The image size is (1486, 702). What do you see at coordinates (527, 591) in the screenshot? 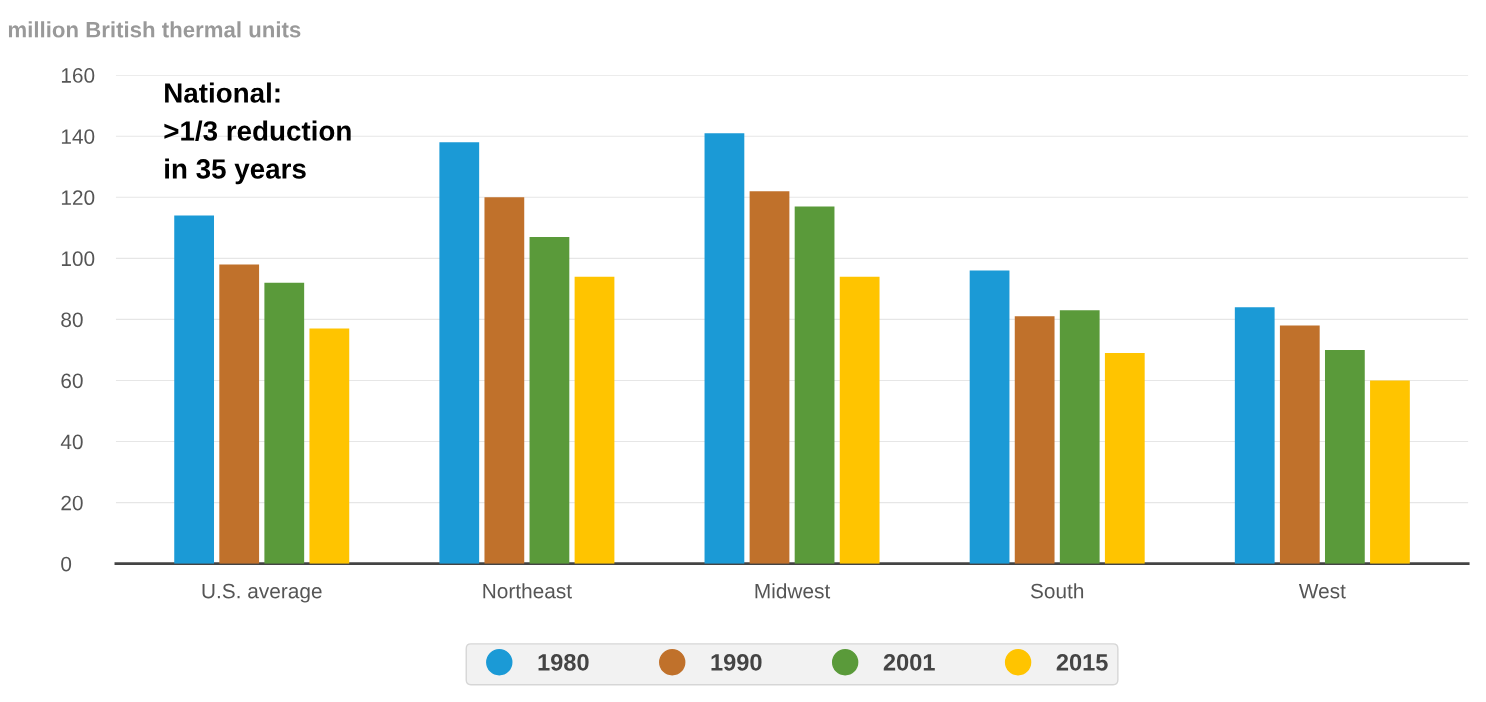
I see `x-tick-label: Northeast` at bounding box center [527, 591].